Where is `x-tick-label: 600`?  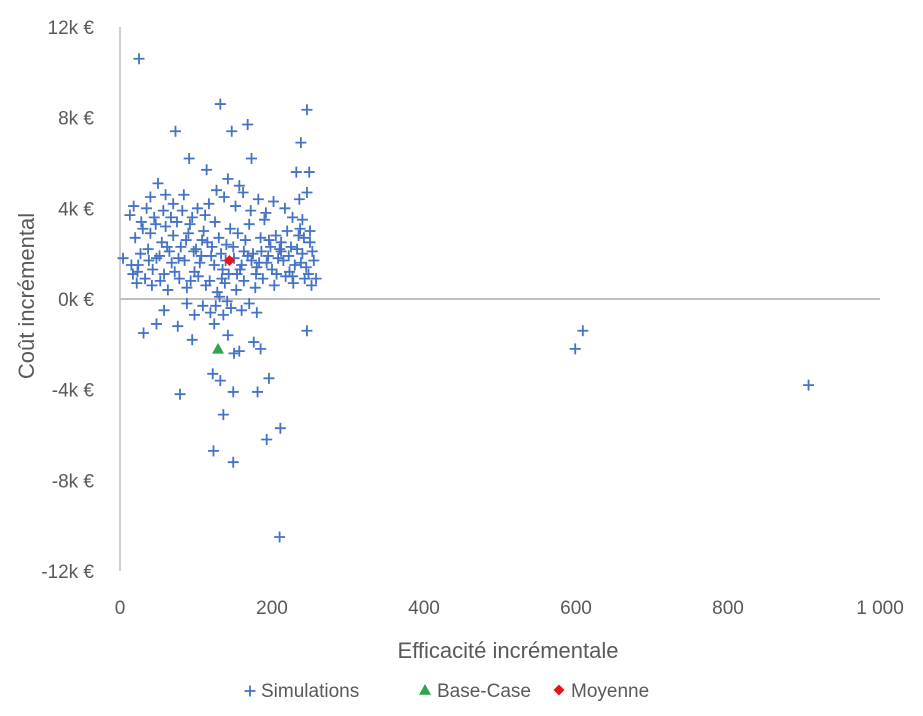 x-tick-label: 600 is located at coordinates (576, 608).